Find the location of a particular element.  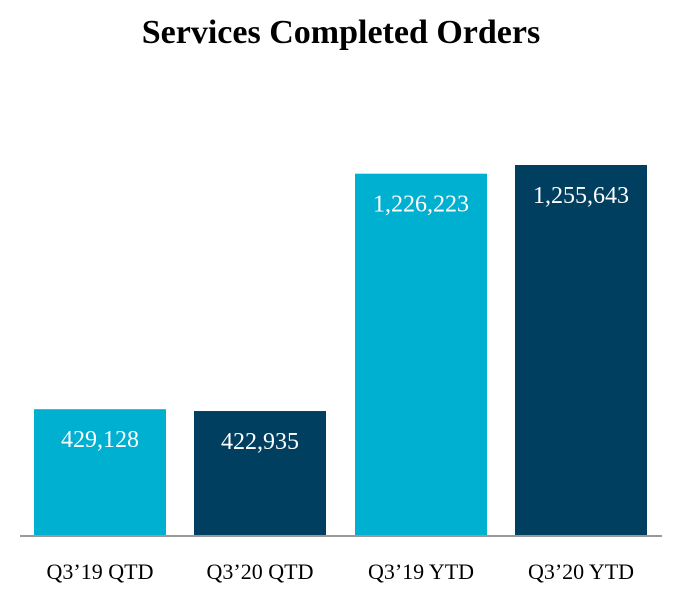

data-label-3: 1,226,223 is located at coordinates (421, 205).